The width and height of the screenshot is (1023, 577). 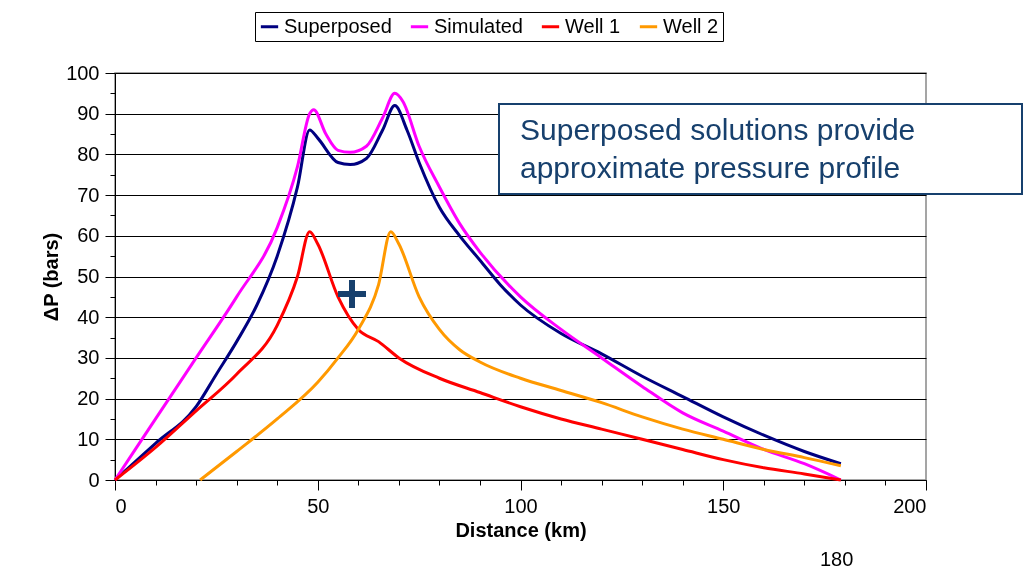 What do you see at coordinates (51, 277) in the screenshot?
I see `y-axis-title: ΔP (bars)` at bounding box center [51, 277].